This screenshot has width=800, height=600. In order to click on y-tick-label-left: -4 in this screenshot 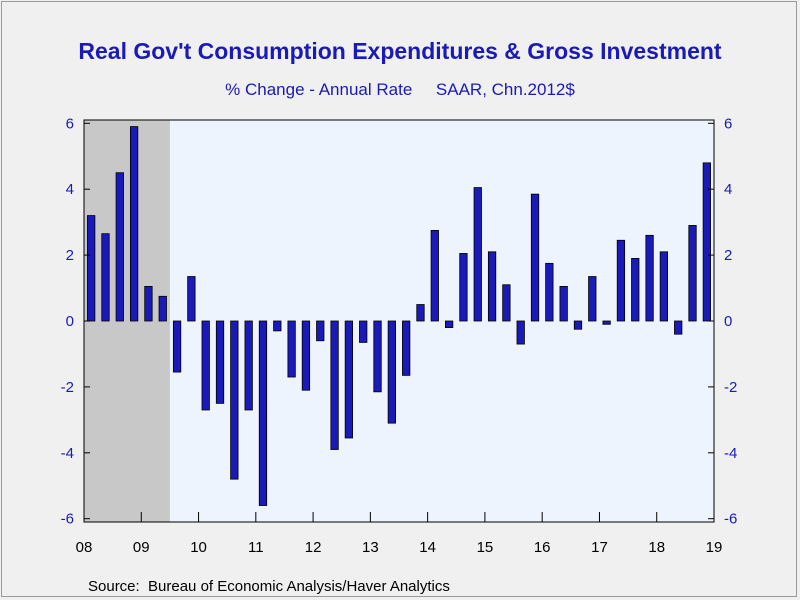, I will do `click(67, 453)`.